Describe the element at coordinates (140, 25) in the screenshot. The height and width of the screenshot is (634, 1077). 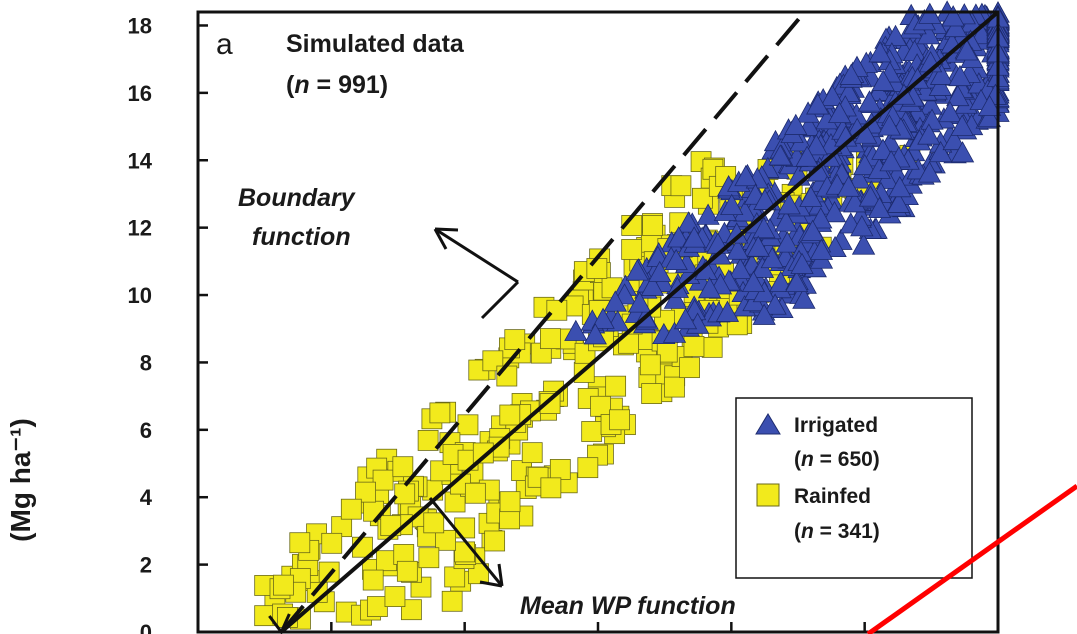
I see `y-tick-label: 18` at that location.